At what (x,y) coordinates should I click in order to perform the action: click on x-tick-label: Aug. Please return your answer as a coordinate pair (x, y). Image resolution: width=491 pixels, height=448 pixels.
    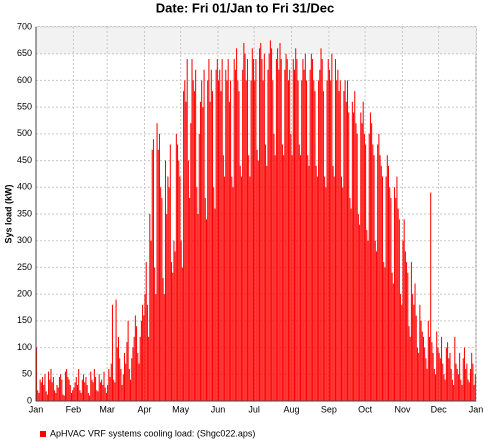
    Looking at the image, I should click on (292, 409).